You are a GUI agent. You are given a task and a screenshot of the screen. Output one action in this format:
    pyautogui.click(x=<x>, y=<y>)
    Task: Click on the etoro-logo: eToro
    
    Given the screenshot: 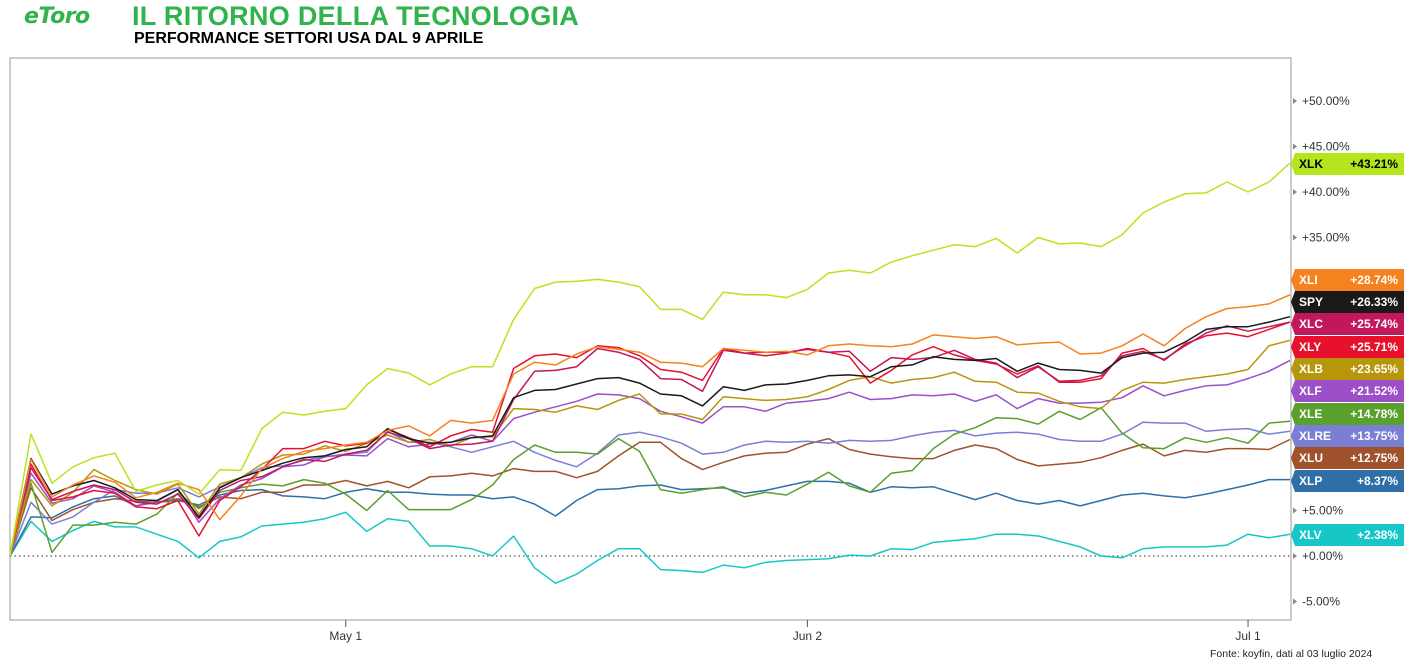 What is the action you would take?
    pyautogui.click(x=57, y=16)
    